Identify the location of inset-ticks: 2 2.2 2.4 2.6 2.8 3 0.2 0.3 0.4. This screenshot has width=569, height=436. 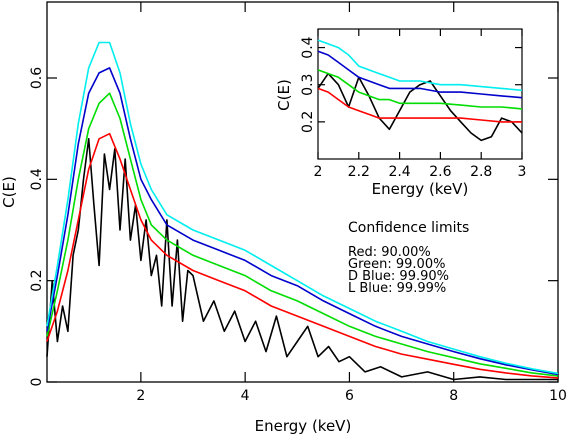
(413, 104).